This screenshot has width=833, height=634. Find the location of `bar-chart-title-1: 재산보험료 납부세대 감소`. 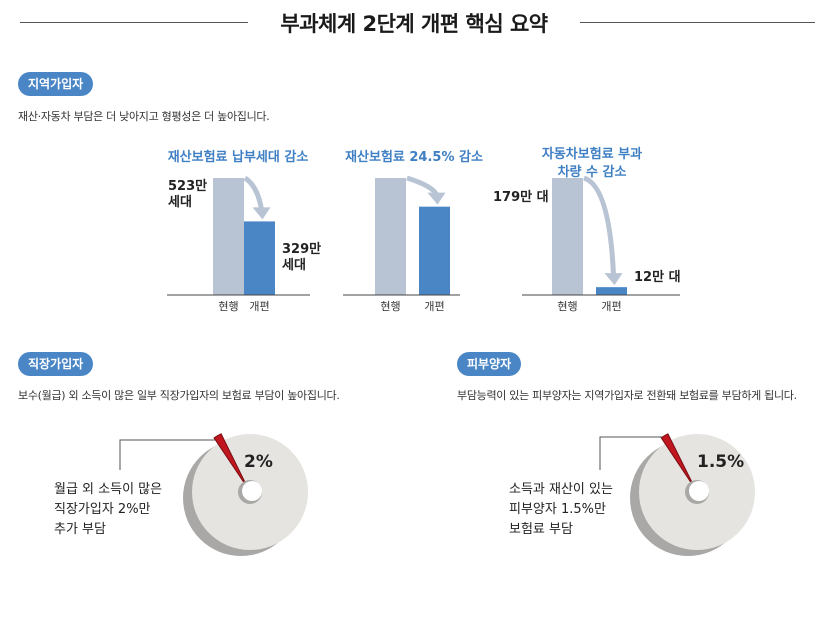

bar-chart-title-1: 재산보험료 납부세대 감소 is located at coordinates (238, 157).